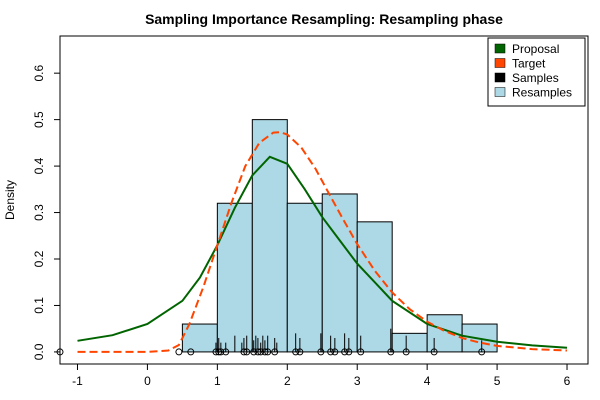 The width and height of the screenshot is (600, 400). Describe the element at coordinates (357, 381) in the screenshot. I see `x-tick-label-4: 3` at that location.